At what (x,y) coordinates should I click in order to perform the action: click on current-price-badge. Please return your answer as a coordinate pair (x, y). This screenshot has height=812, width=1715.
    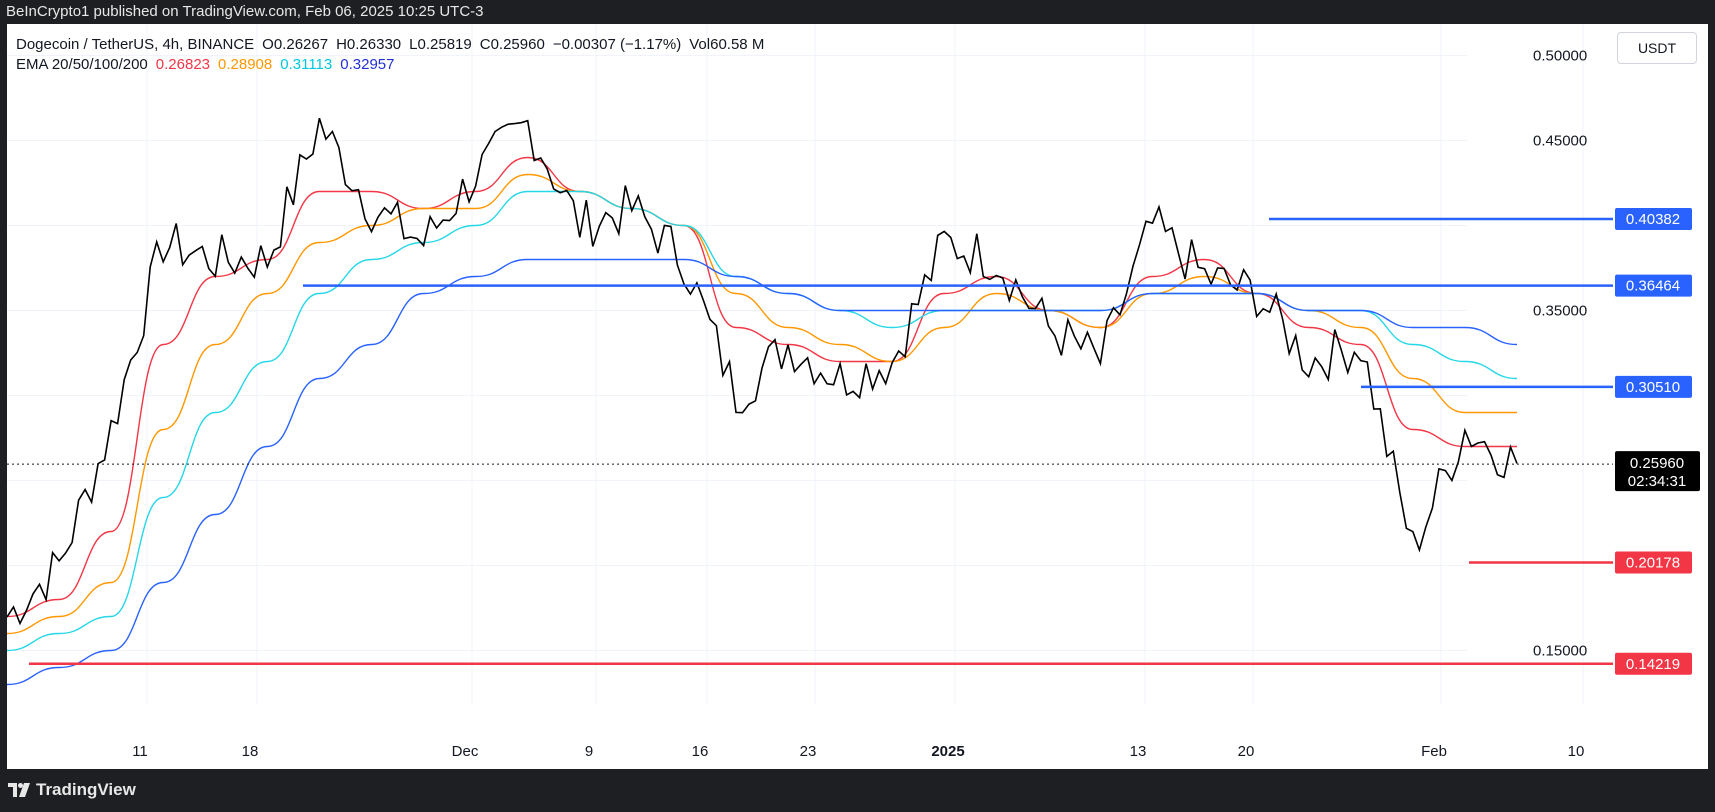
    Looking at the image, I should click on (1657, 471).